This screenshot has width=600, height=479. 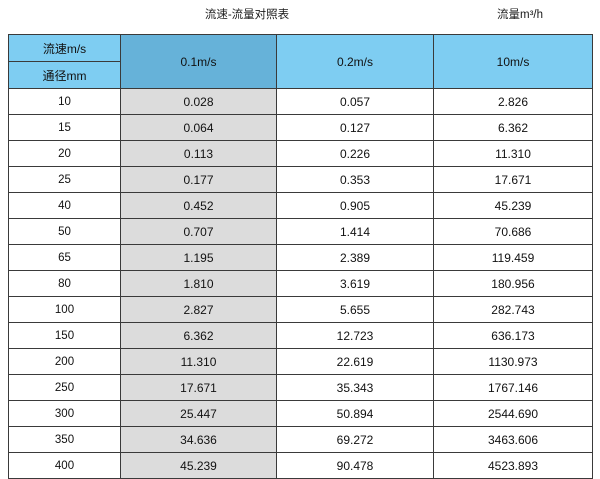 What do you see at coordinates (198, 179) in the screenshot?
I see `cell-flow-0-1: 0.177` at bounding box center [198, 179].